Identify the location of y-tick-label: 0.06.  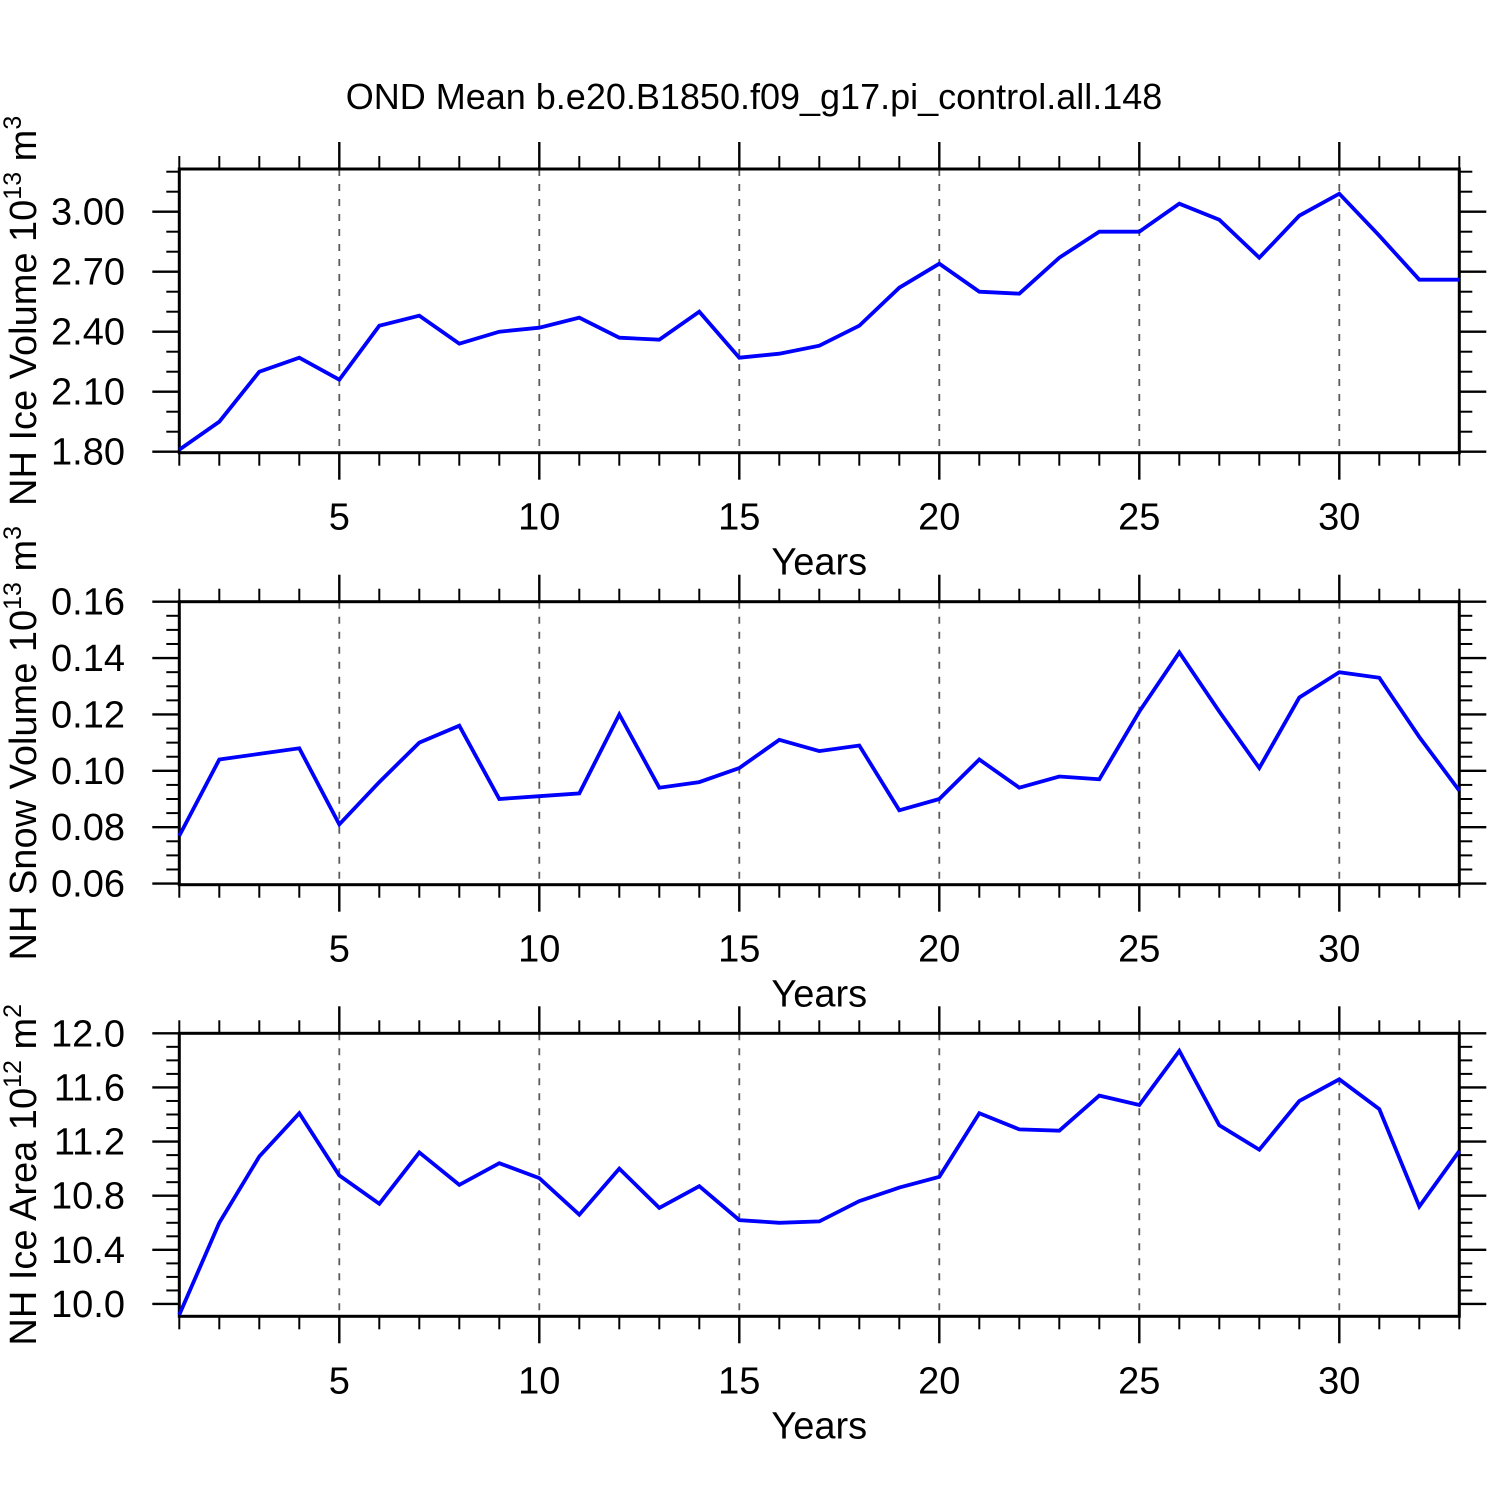
(88, 885).